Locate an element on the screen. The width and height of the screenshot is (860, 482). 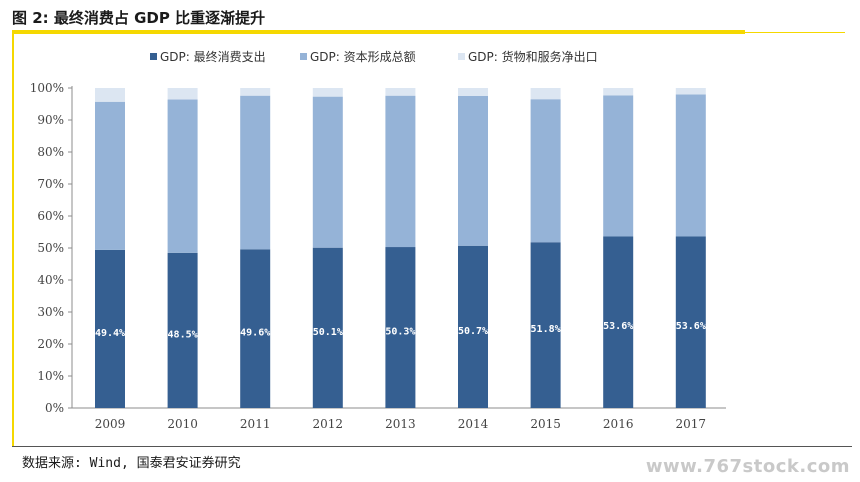
bar-data-label: 48.5% is located at coordinates (183, 334).